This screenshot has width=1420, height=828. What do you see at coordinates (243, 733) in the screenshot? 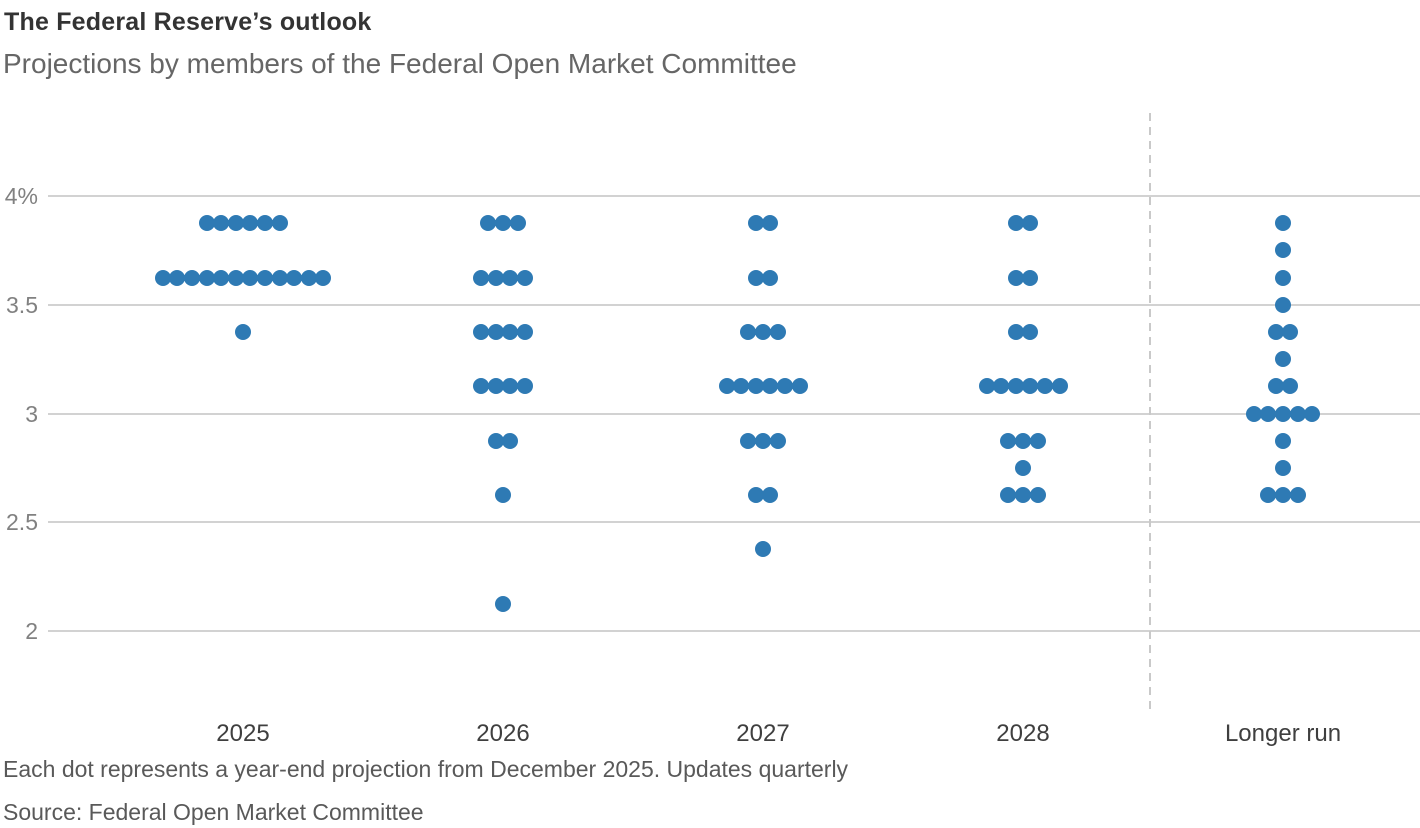
I see `x-axis-category-label: 2025` at bounding box center [243, 733].